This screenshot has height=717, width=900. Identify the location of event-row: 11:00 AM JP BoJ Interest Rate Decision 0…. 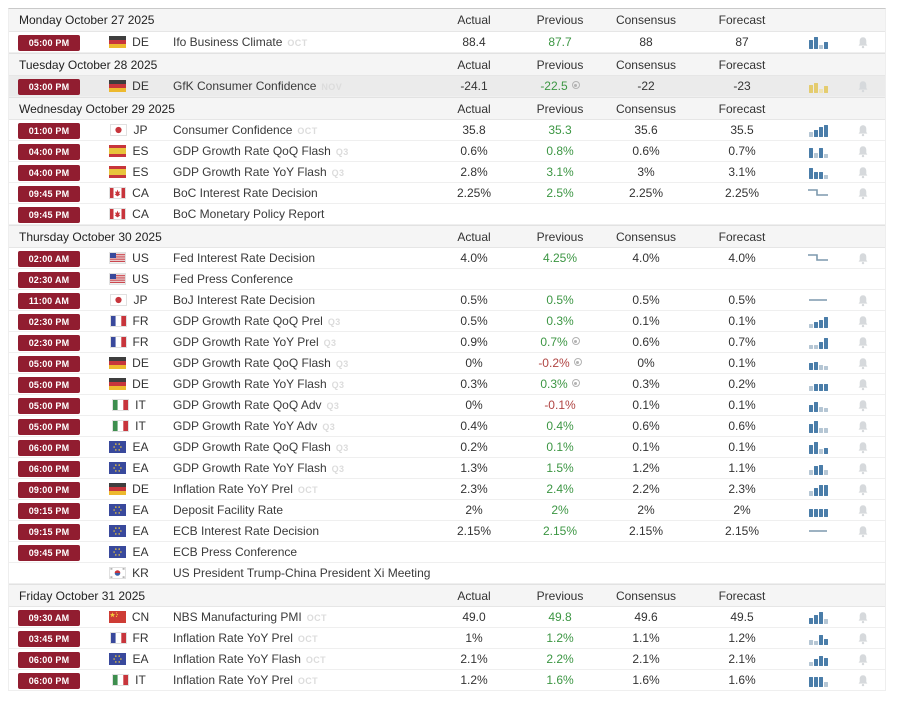
(447, 300).